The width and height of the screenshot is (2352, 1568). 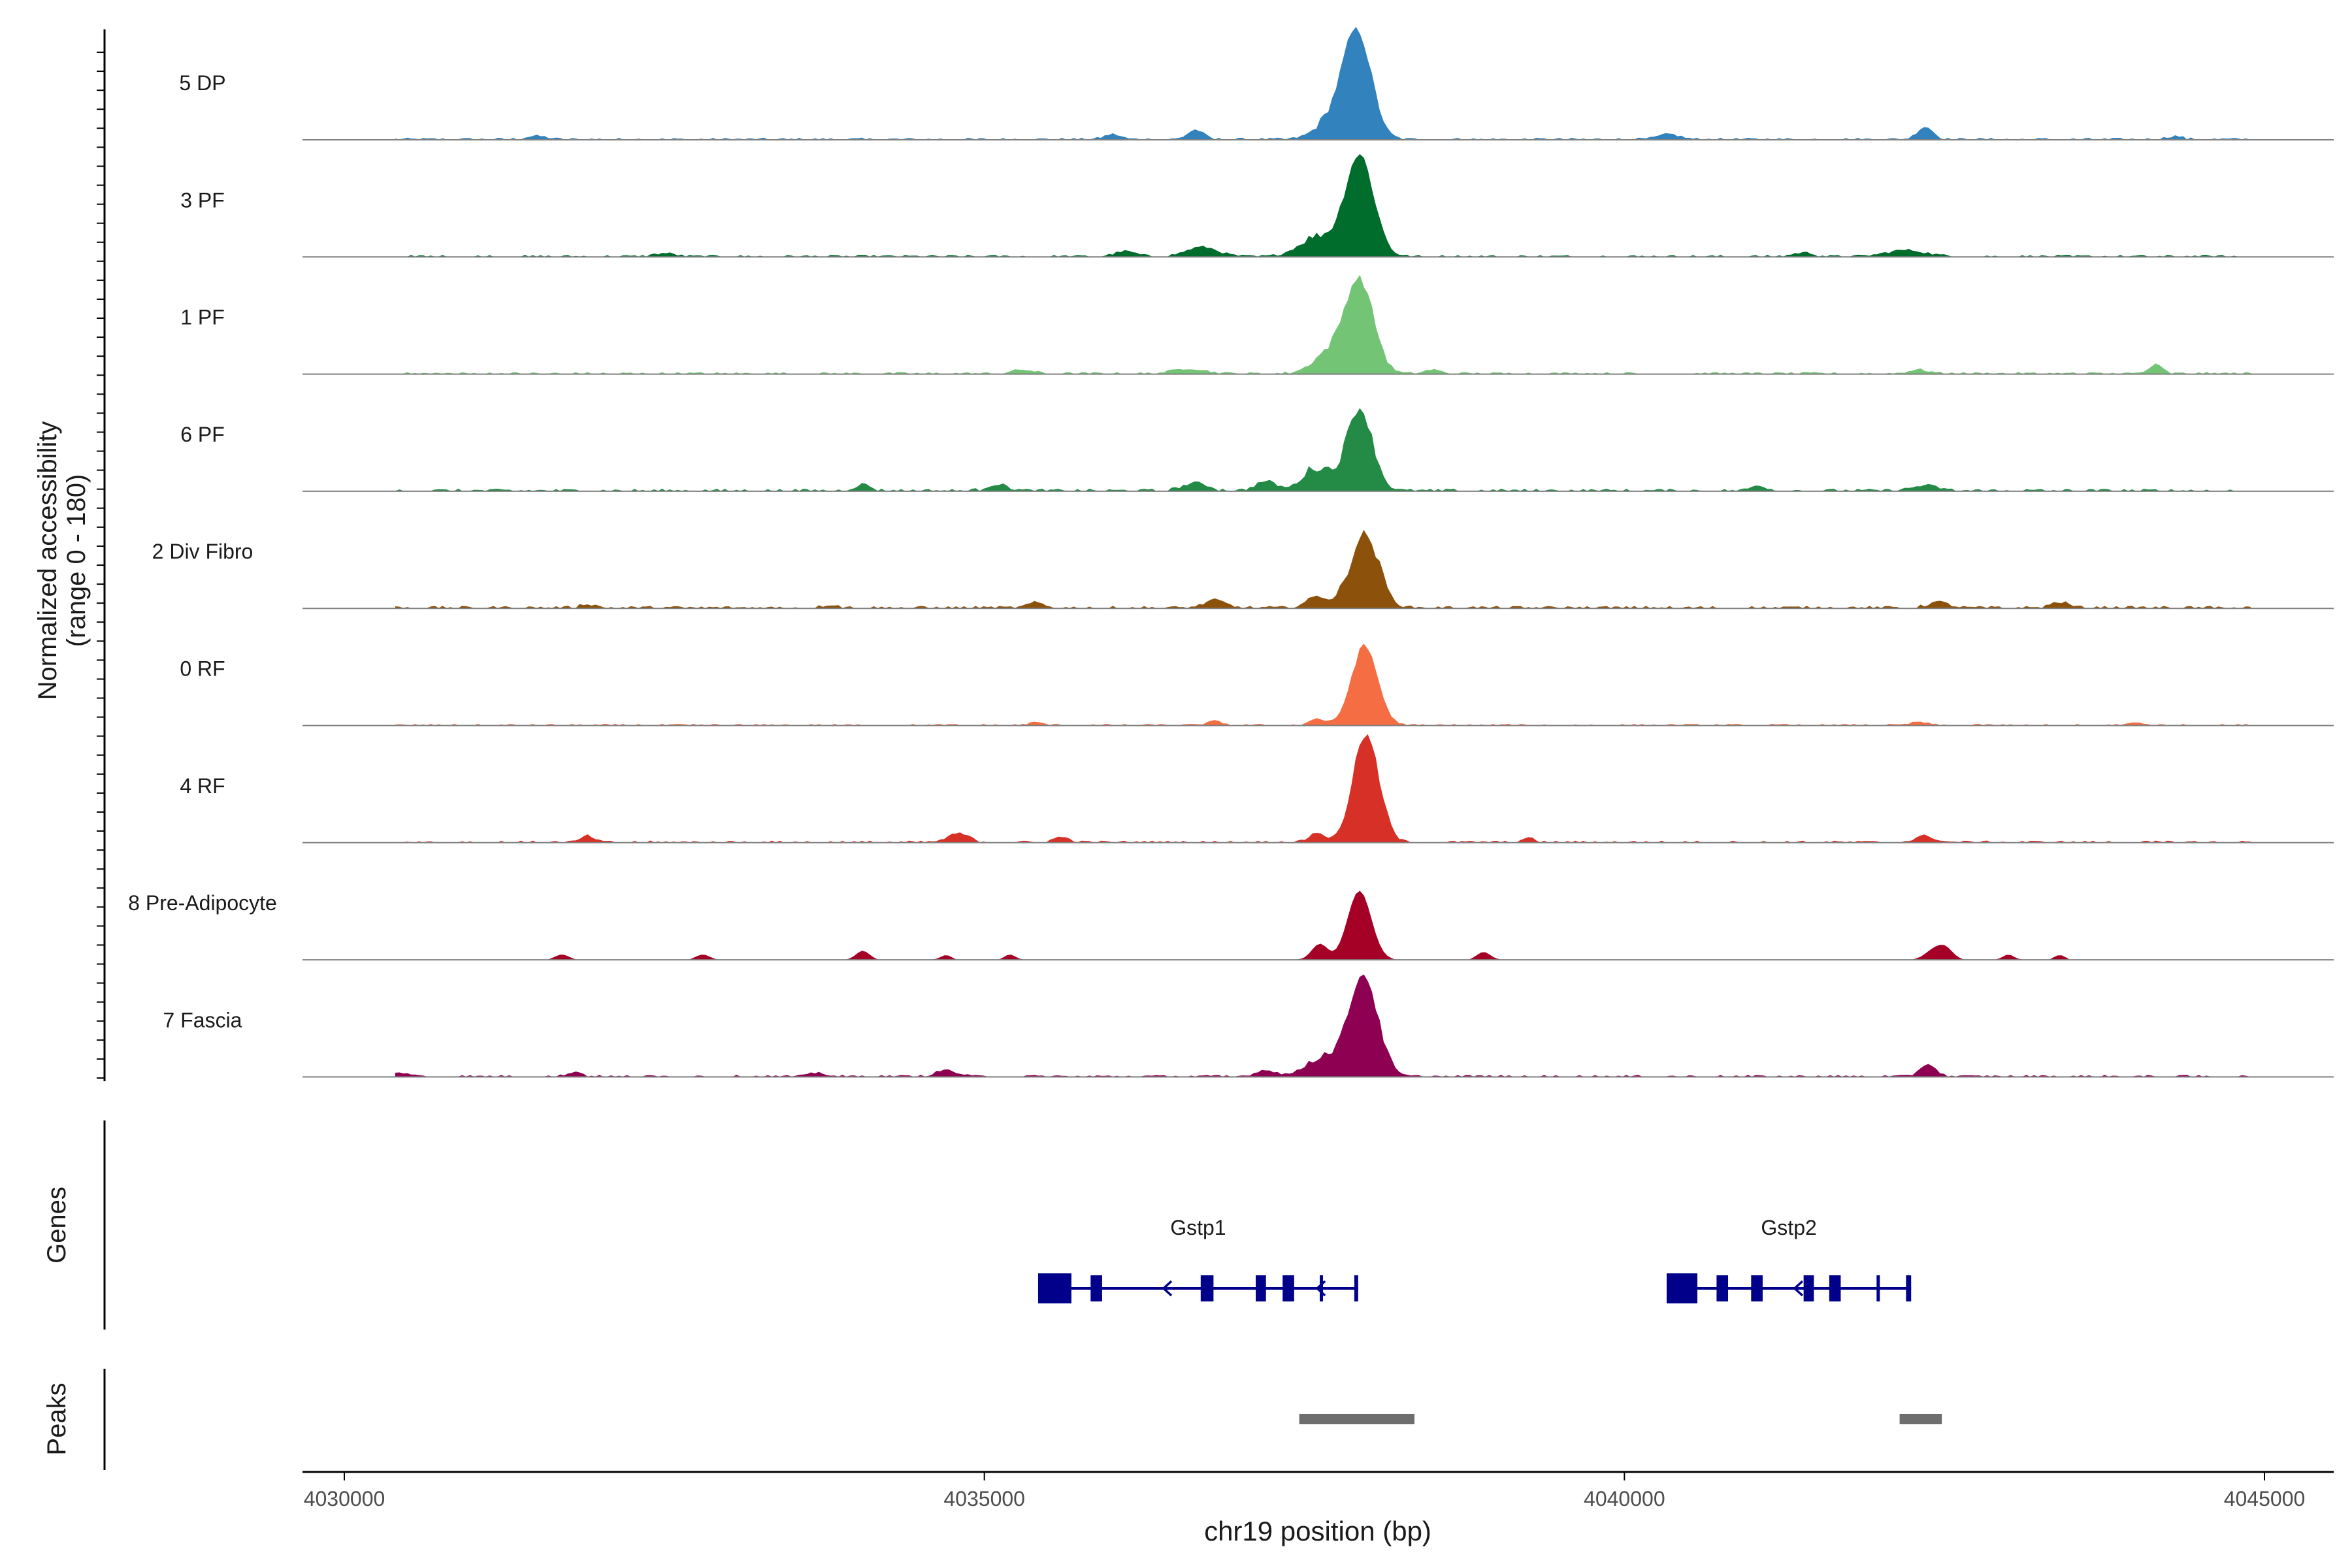 What do you see at coordinates (2265, 1499) in the screenshot?
I see `x-tick-label: 4045000` at bounding box center [2265, 1499].